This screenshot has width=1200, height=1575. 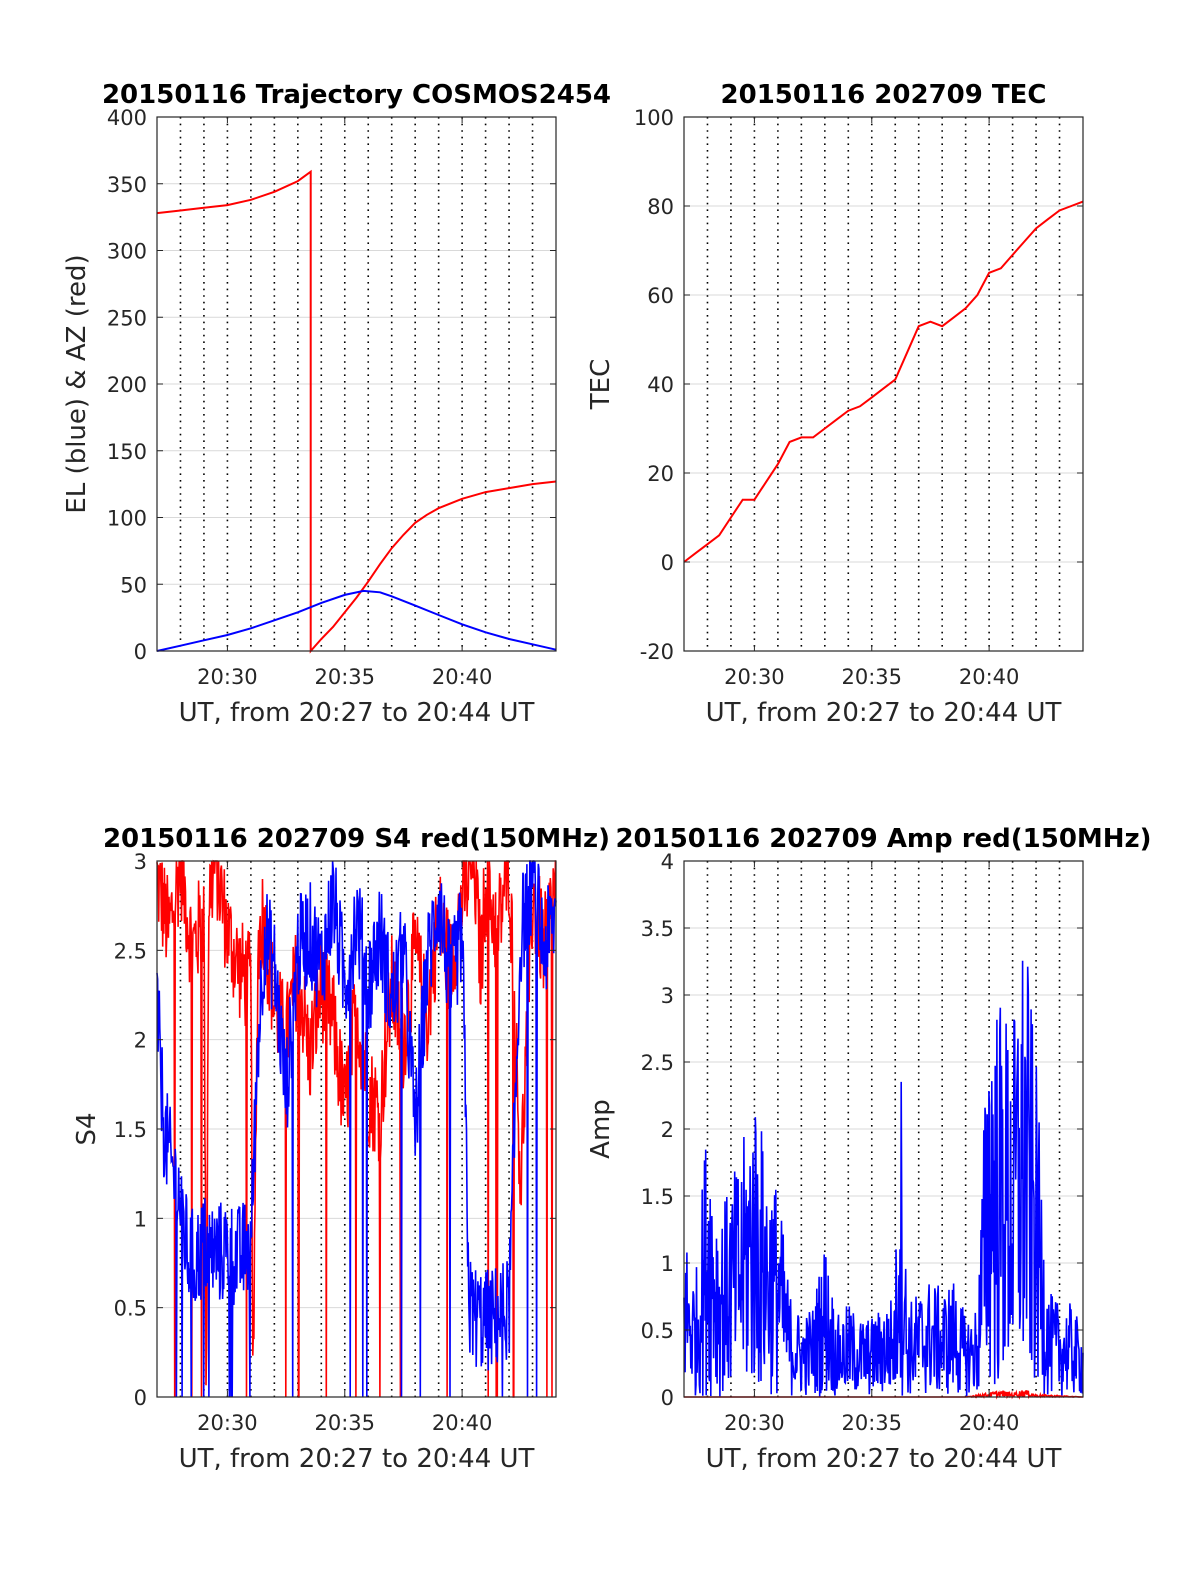 I want to click on chart-title: 20150116 202709 TEC, so click(x=884, y=95).